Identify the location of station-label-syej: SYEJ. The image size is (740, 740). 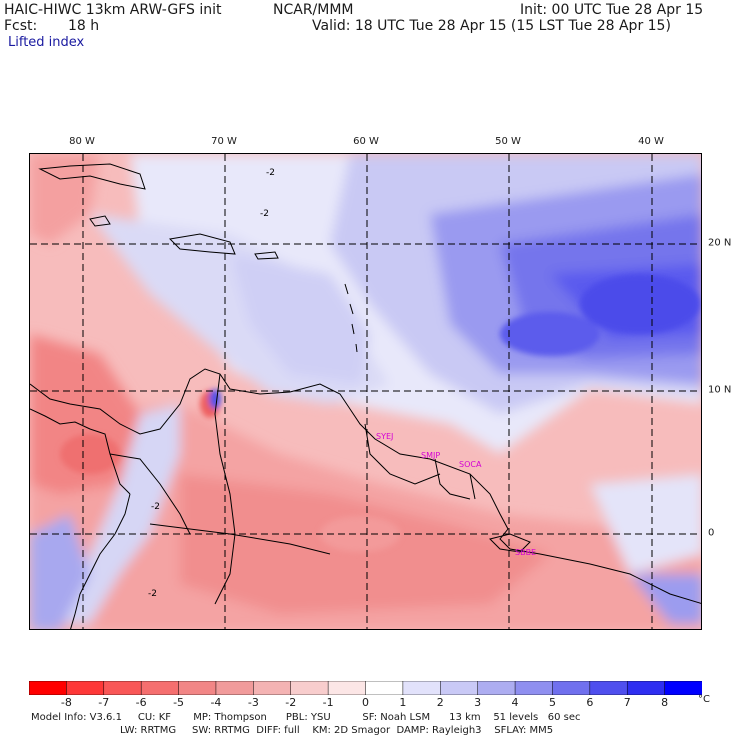
(385, 436).